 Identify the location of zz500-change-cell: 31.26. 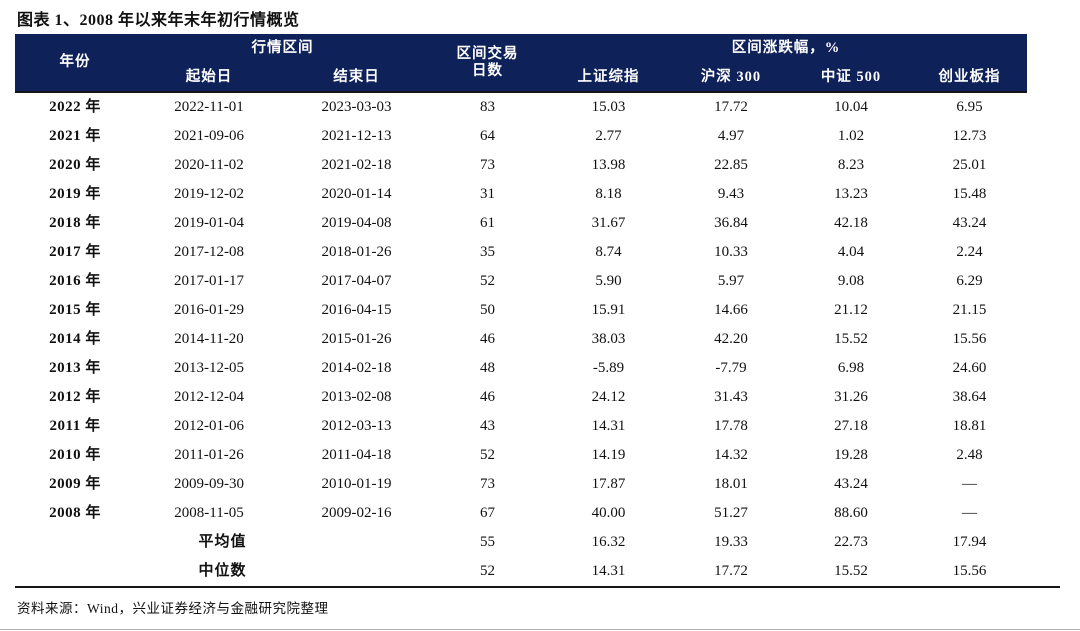
(851, 397).